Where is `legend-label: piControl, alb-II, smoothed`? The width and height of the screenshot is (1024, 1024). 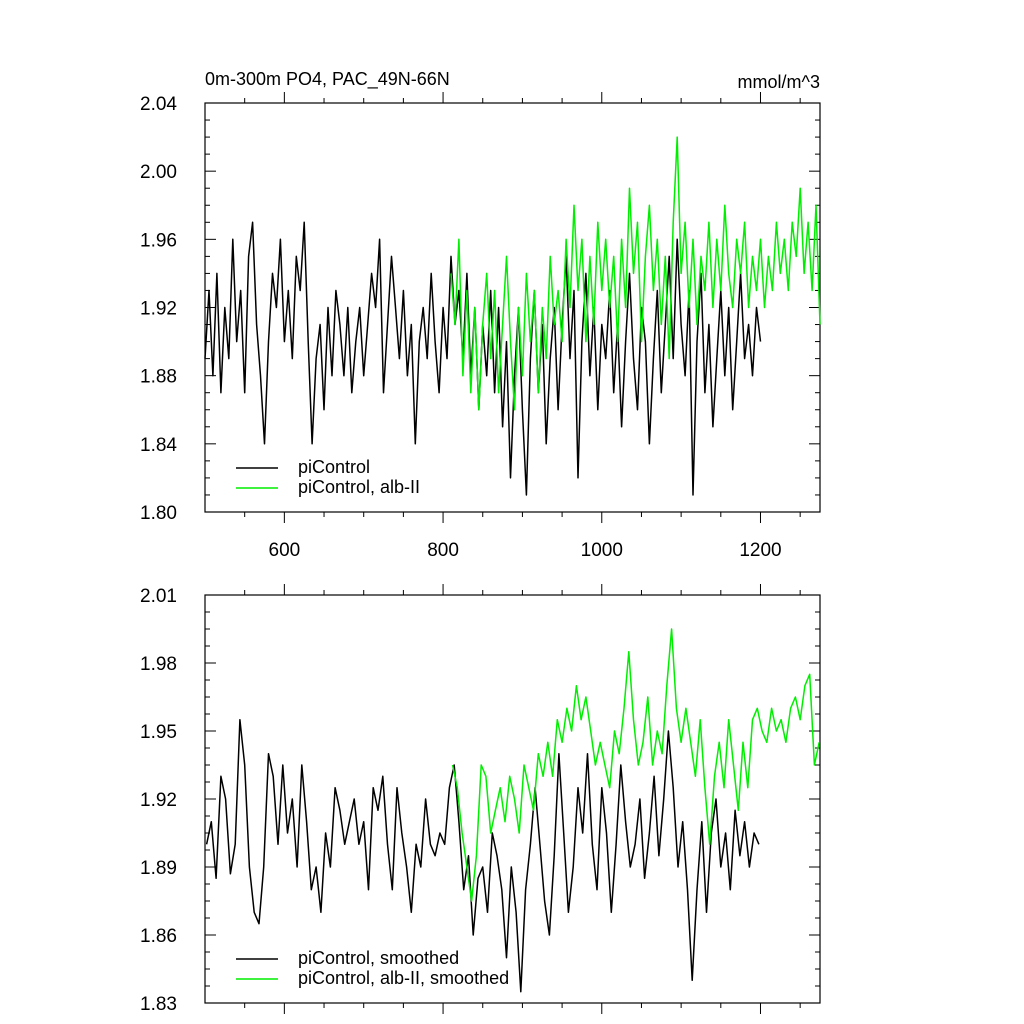
legend-label: piControl, alb-II, smoothed is located at coordinates (403, 978).